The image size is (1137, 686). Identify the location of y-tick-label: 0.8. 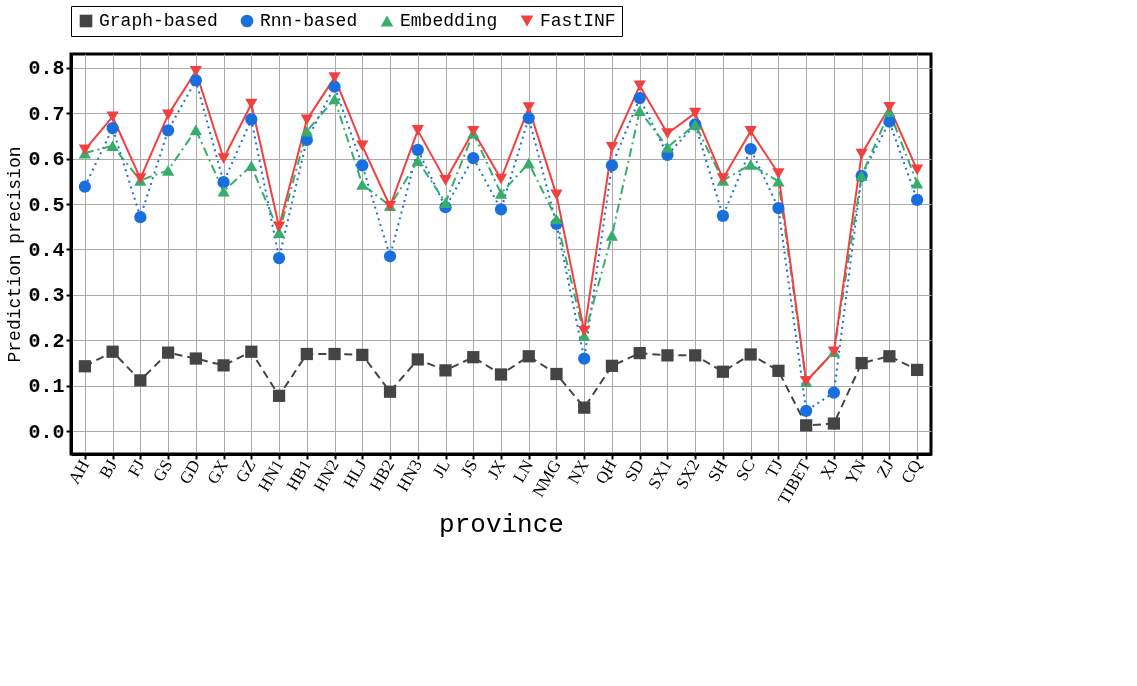
(46, 69).